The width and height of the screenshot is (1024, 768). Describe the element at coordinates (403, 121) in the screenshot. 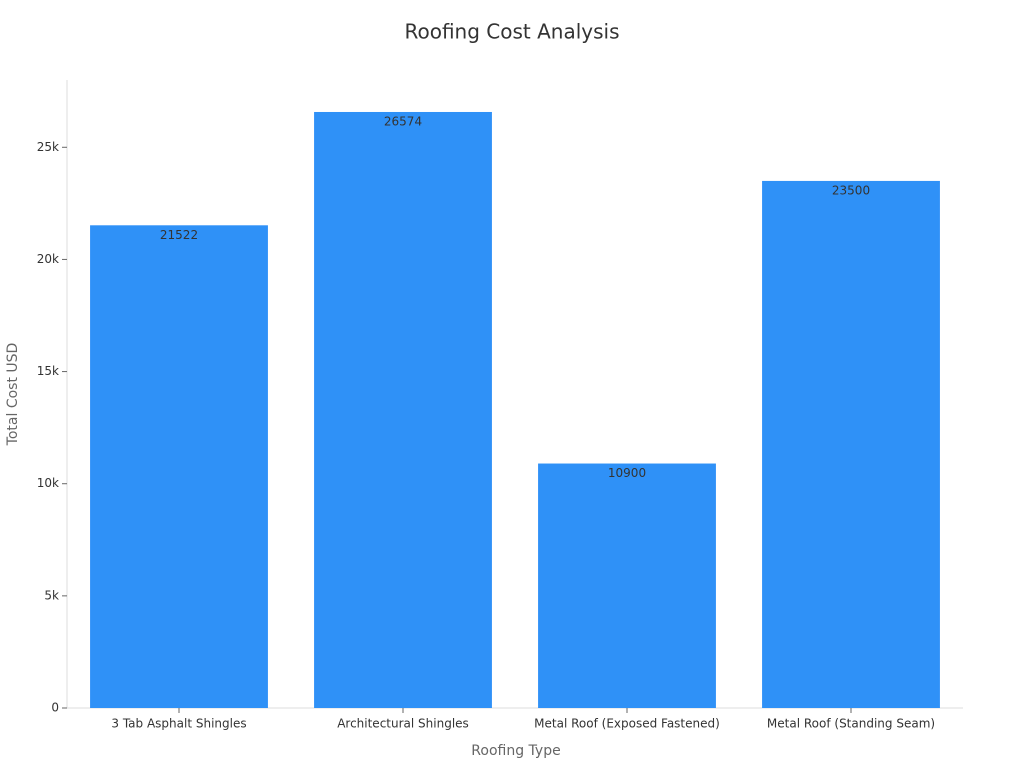

I see `data-label: 26574` at that location.